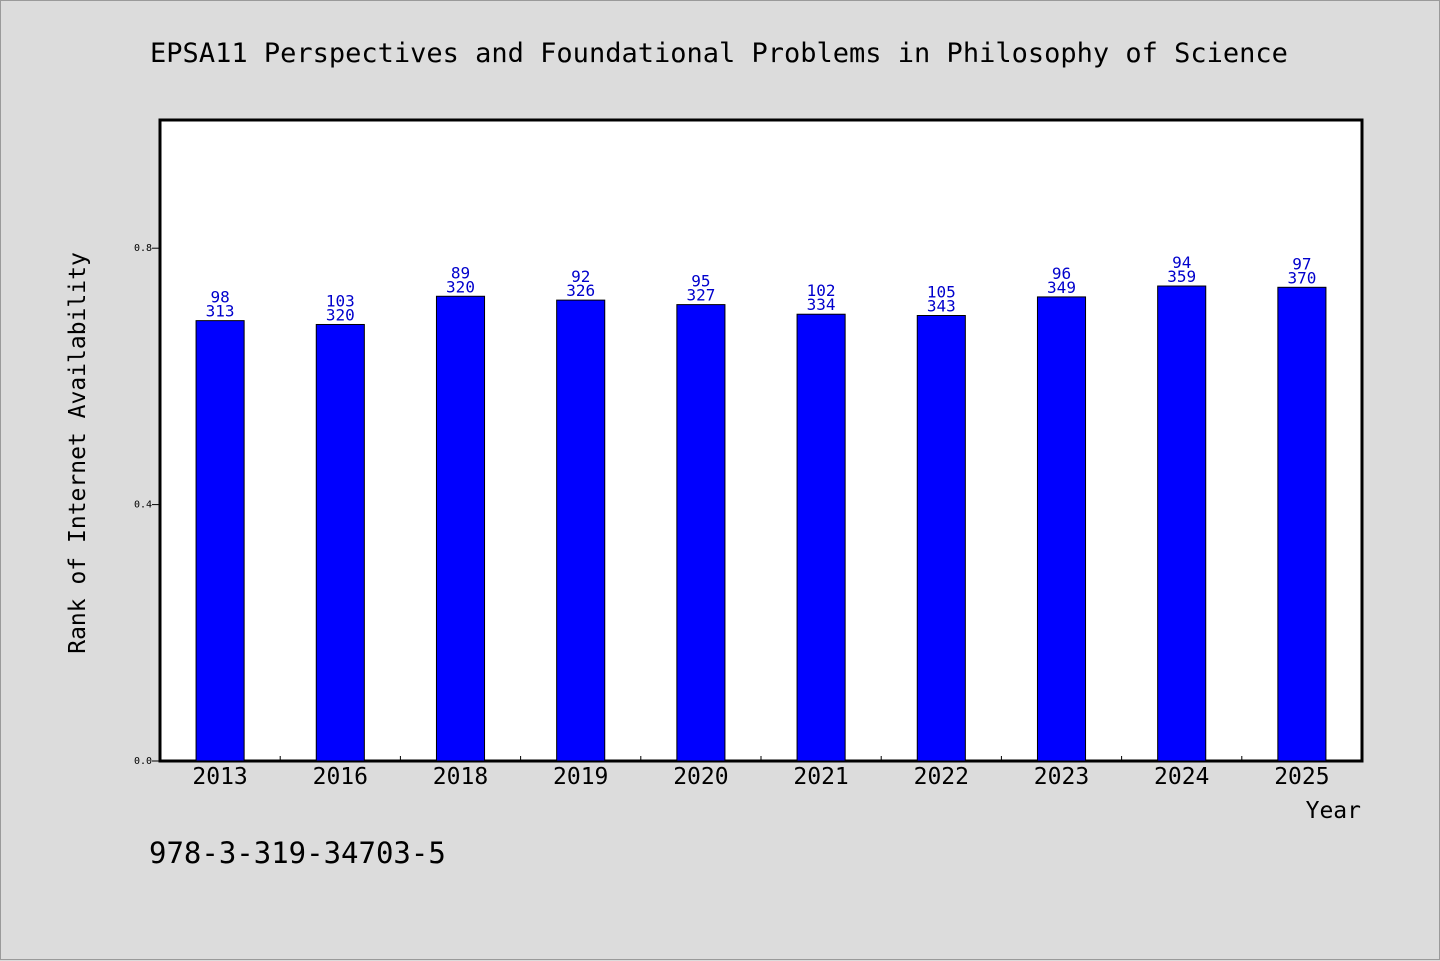 This screenshot has height=961, width=1440. Describe the element at coordinates (460, 272) in the screenshot. I see `bar-label-top: 89` at that location.